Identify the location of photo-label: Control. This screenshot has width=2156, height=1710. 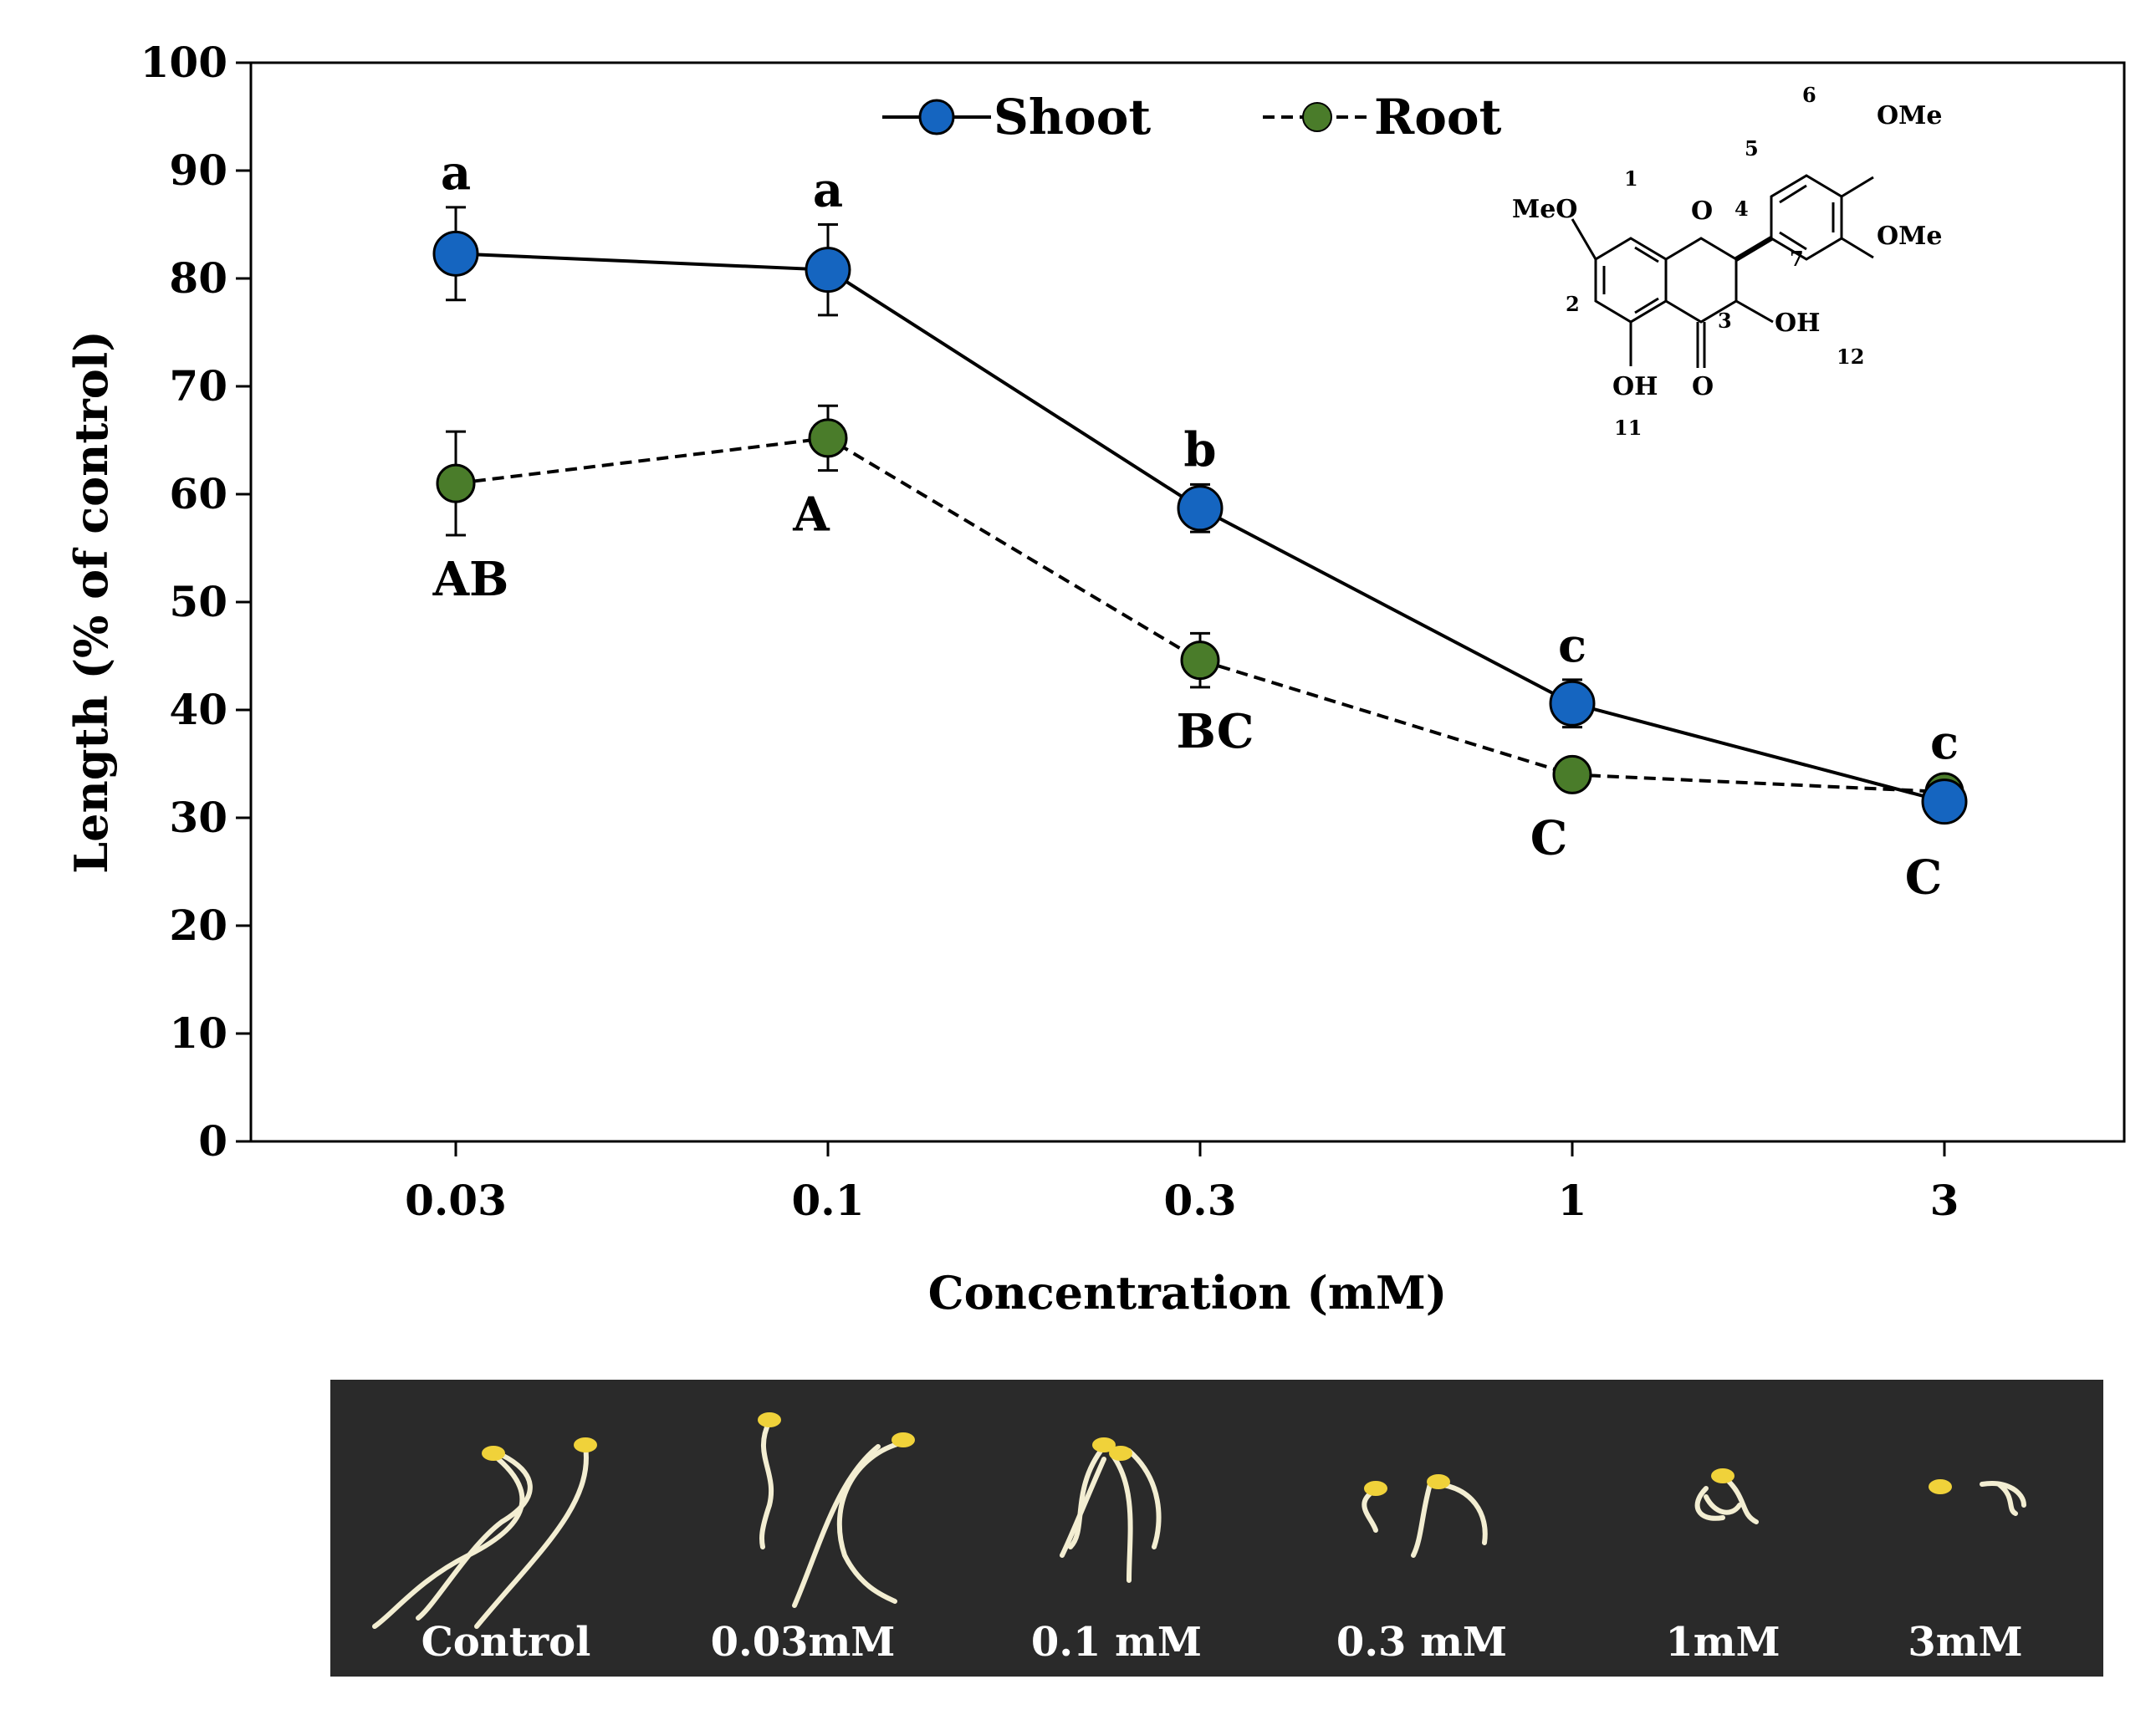
(506, 1642).